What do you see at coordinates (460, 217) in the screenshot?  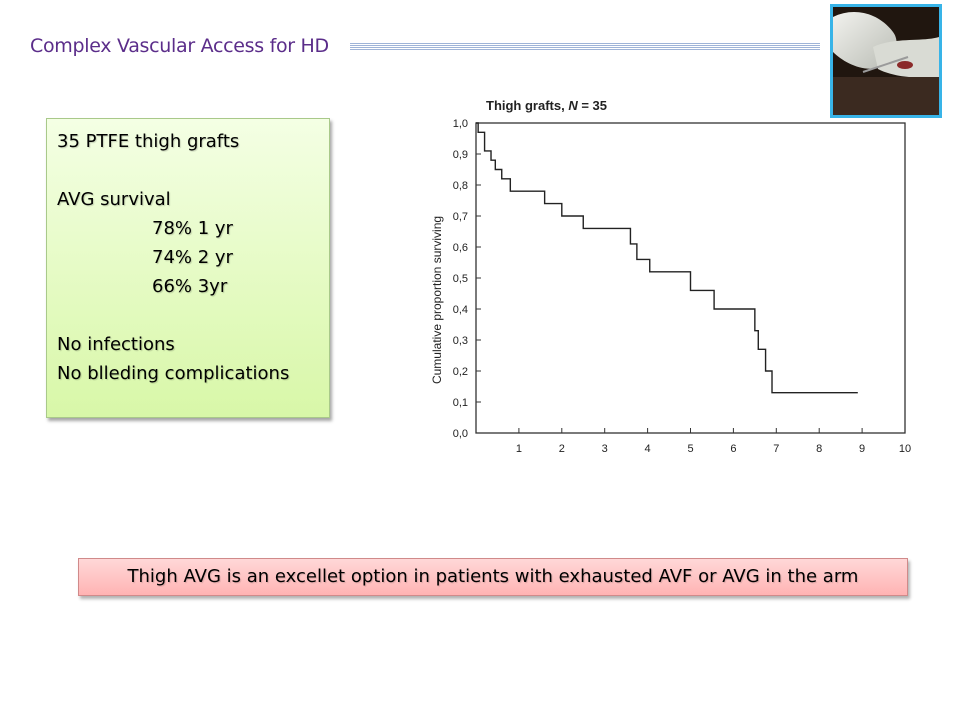 I see `y-tick-label: 0,7` at bounding box center [460, 217].